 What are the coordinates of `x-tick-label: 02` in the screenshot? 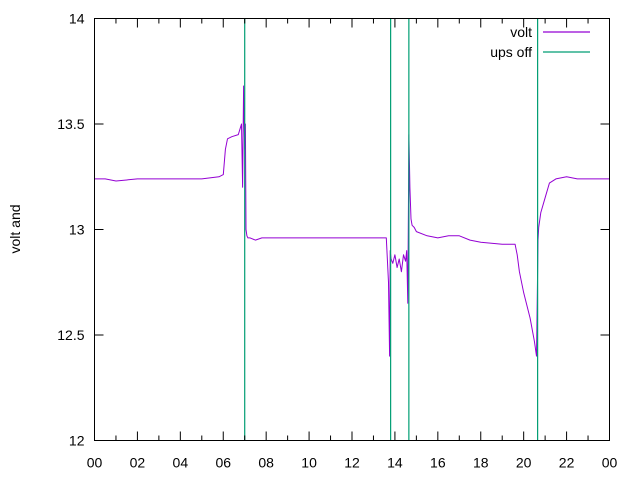 It's located at (138, 463).